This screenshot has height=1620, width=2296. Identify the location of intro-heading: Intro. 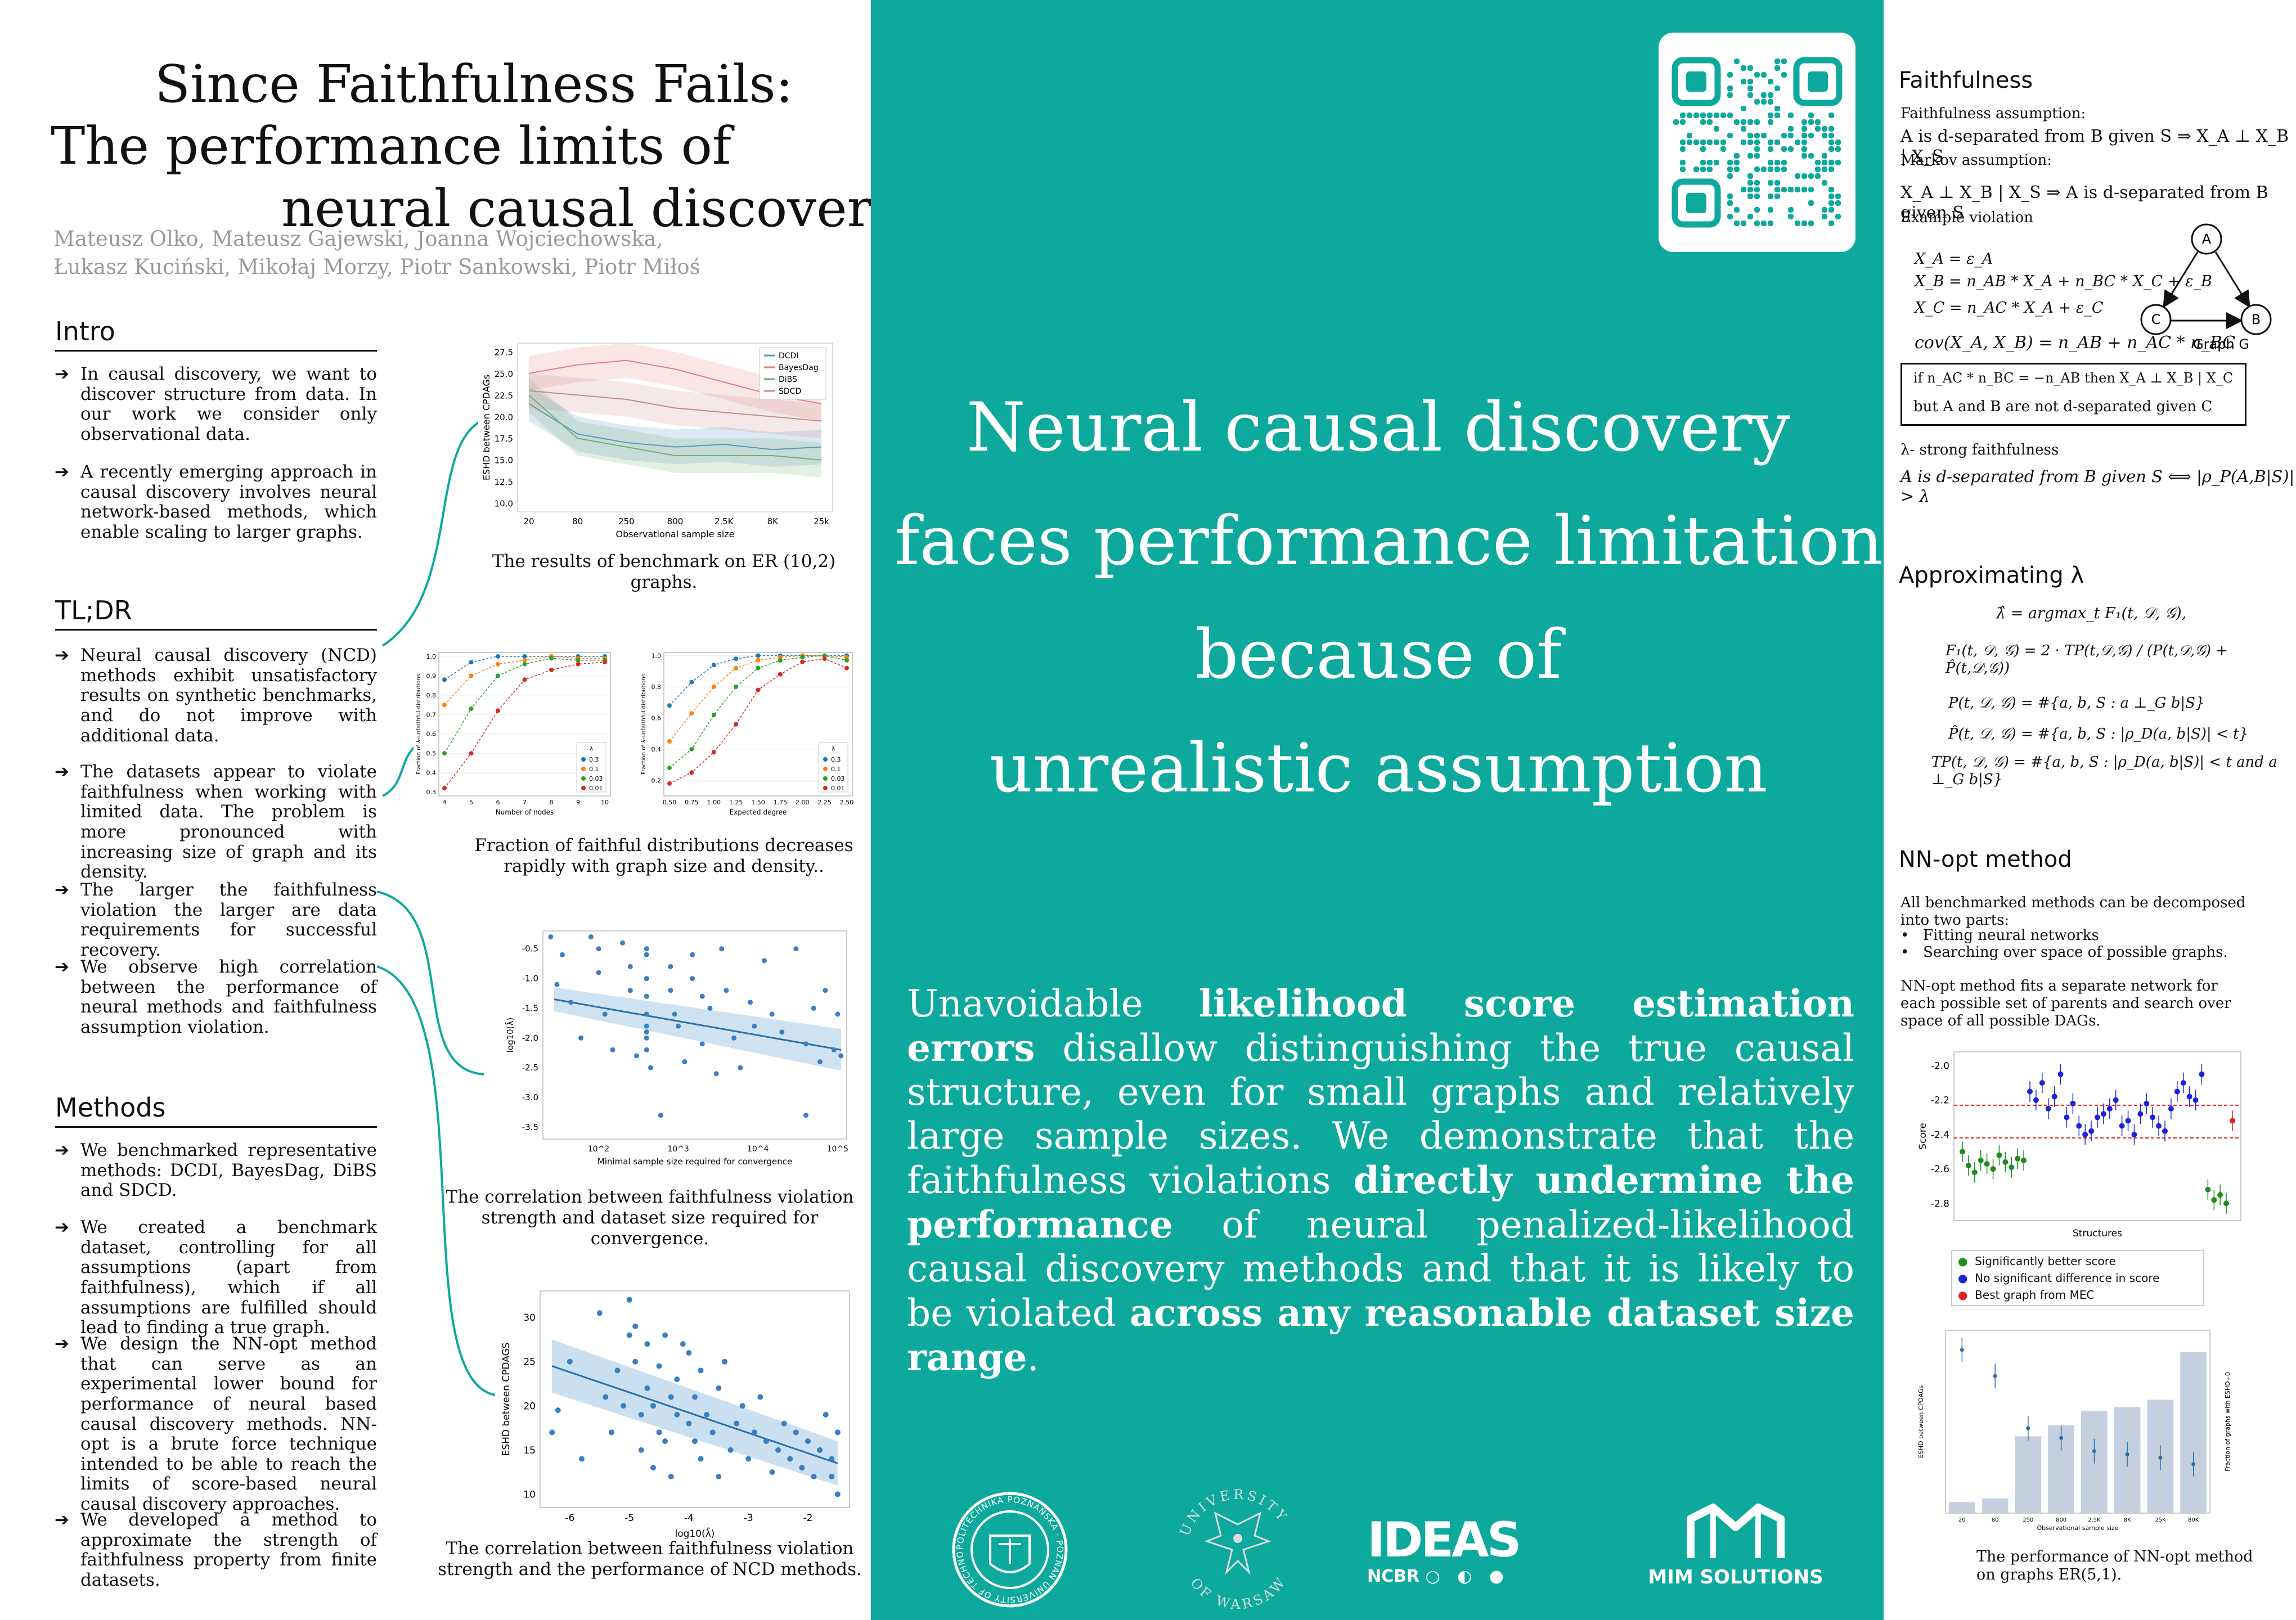
(85, 331).